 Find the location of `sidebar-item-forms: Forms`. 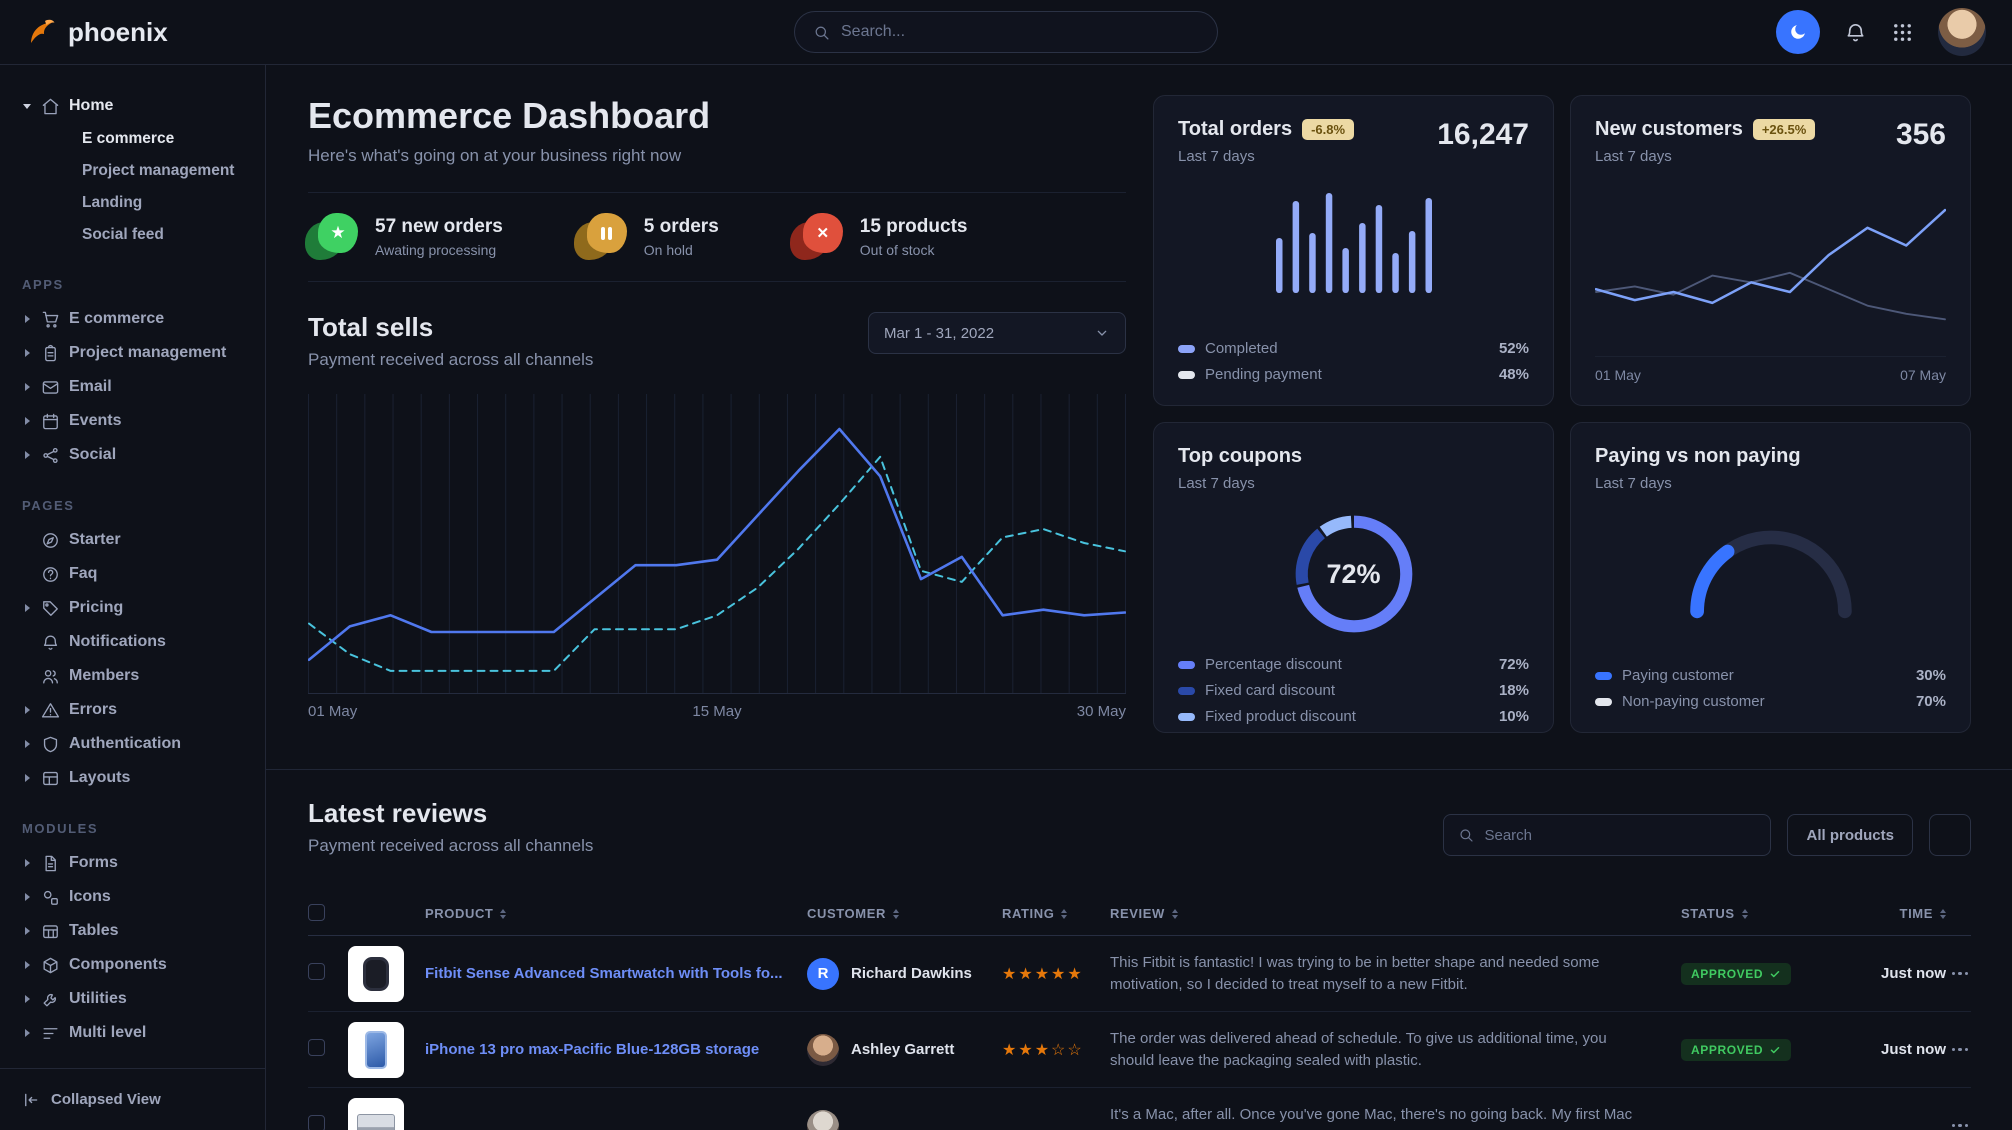

sidebar-item-forms: Forms is located at coordinates (137, 863).